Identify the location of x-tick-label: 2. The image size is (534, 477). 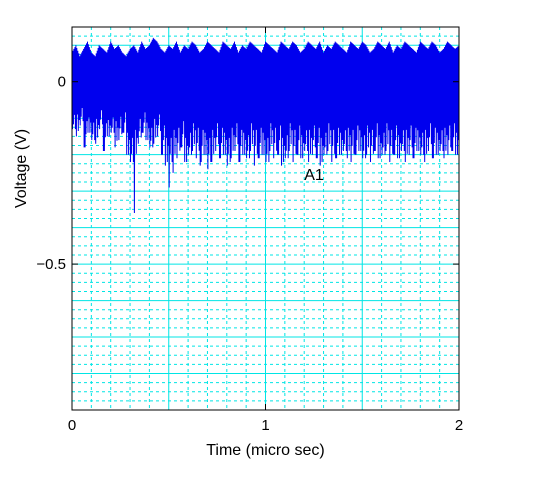
(459, 425).